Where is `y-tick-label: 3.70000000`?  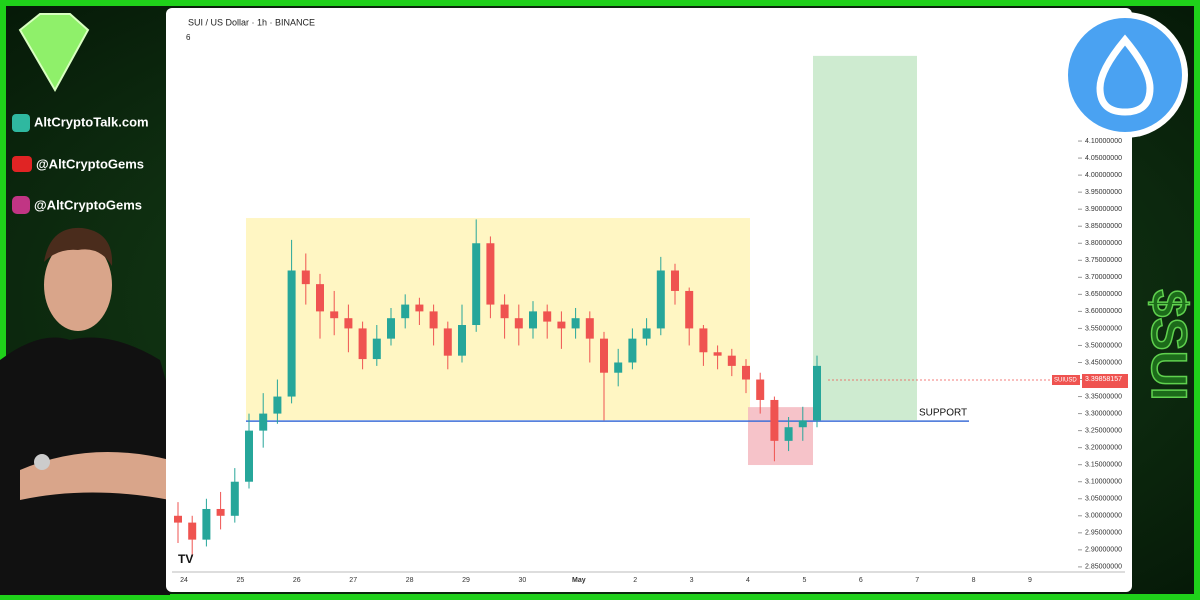 y-tick-label: 3.70000000 is located at coordinates (1103, 277).